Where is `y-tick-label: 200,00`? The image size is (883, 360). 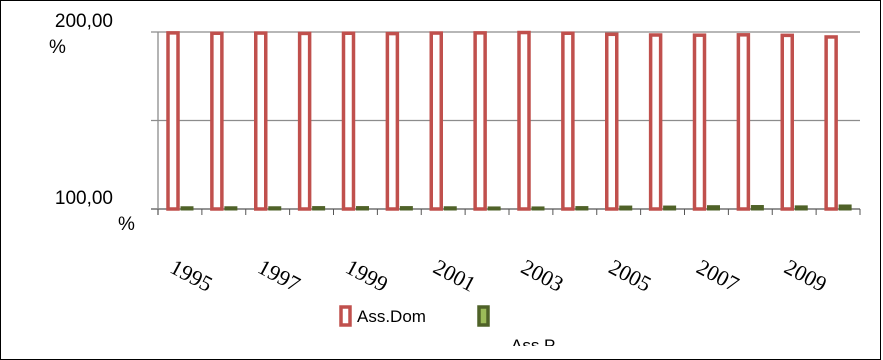
y-tick-label: 200,00 is located at coordinates (84, 21).